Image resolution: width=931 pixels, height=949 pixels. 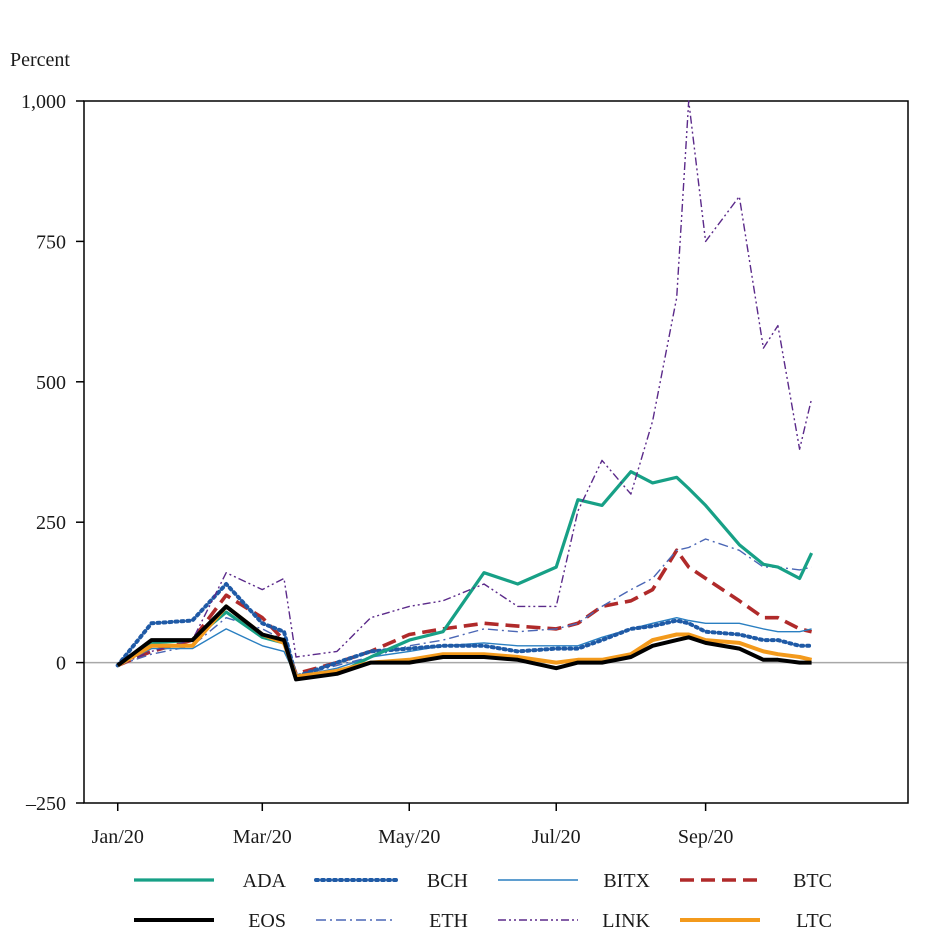 What do you see at coordinates (464, 647) in the screenshot?
I see `series-line-bitx` at bounding box center [464, 647].